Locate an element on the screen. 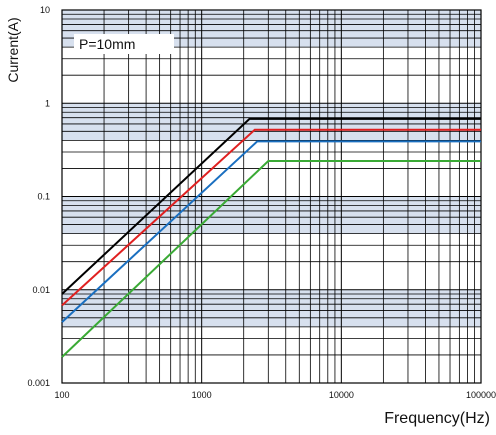 The width and height of the screenshot is (496, 435). x-axis-label: Frequency(Hz) is located at coordinates (437, 418).